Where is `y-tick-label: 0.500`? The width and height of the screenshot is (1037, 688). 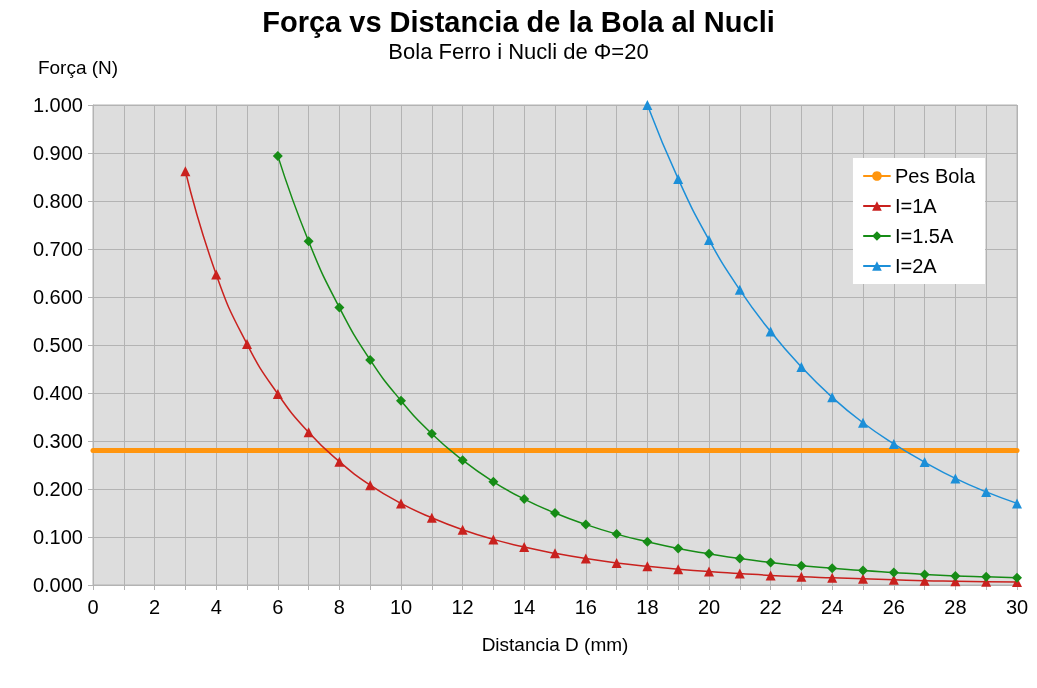 y-tick-label: 0.500 is located at coordinates (57, 345).